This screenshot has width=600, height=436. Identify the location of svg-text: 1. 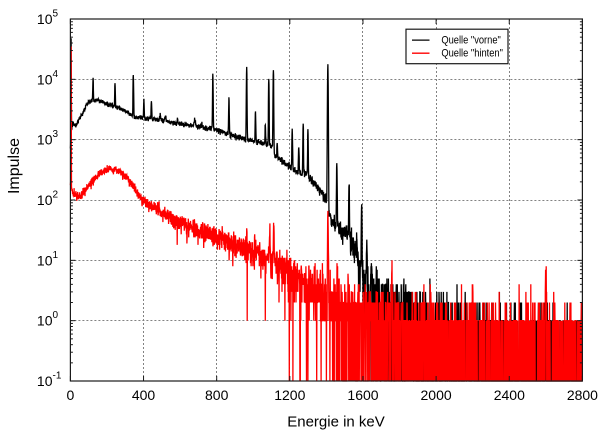
(56, 255).